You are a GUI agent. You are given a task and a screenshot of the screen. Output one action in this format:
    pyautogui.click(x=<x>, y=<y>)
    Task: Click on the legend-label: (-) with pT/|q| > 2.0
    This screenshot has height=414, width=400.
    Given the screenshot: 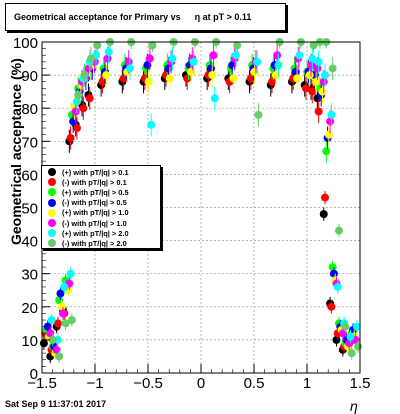 What is the action you would take?
    pyautogui.click(x=94, y=243)
    